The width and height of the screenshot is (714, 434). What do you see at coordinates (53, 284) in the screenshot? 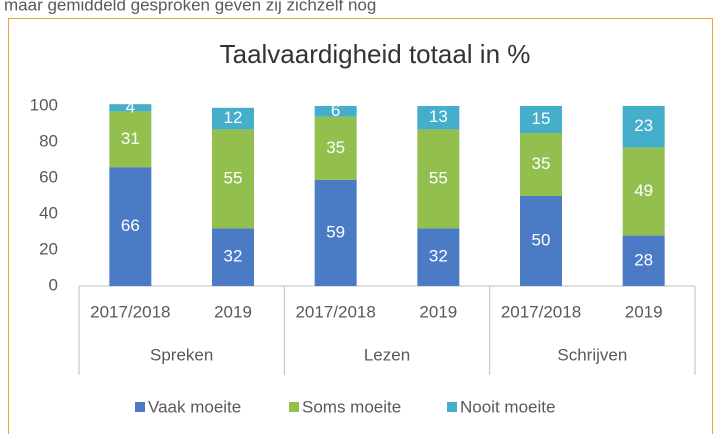
I see `y-tick-label: 0` at bounding box center [53, 284].